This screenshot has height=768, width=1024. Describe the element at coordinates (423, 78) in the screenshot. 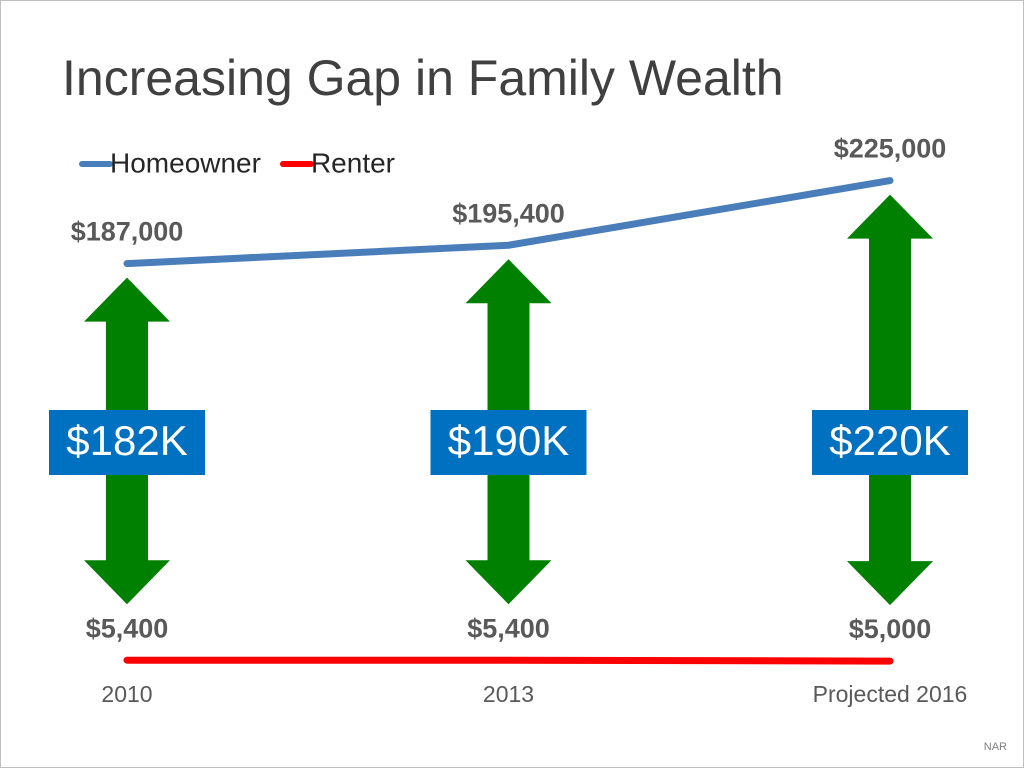

I see `chart-title: Increasing Gap in Family Wealth` at that location.